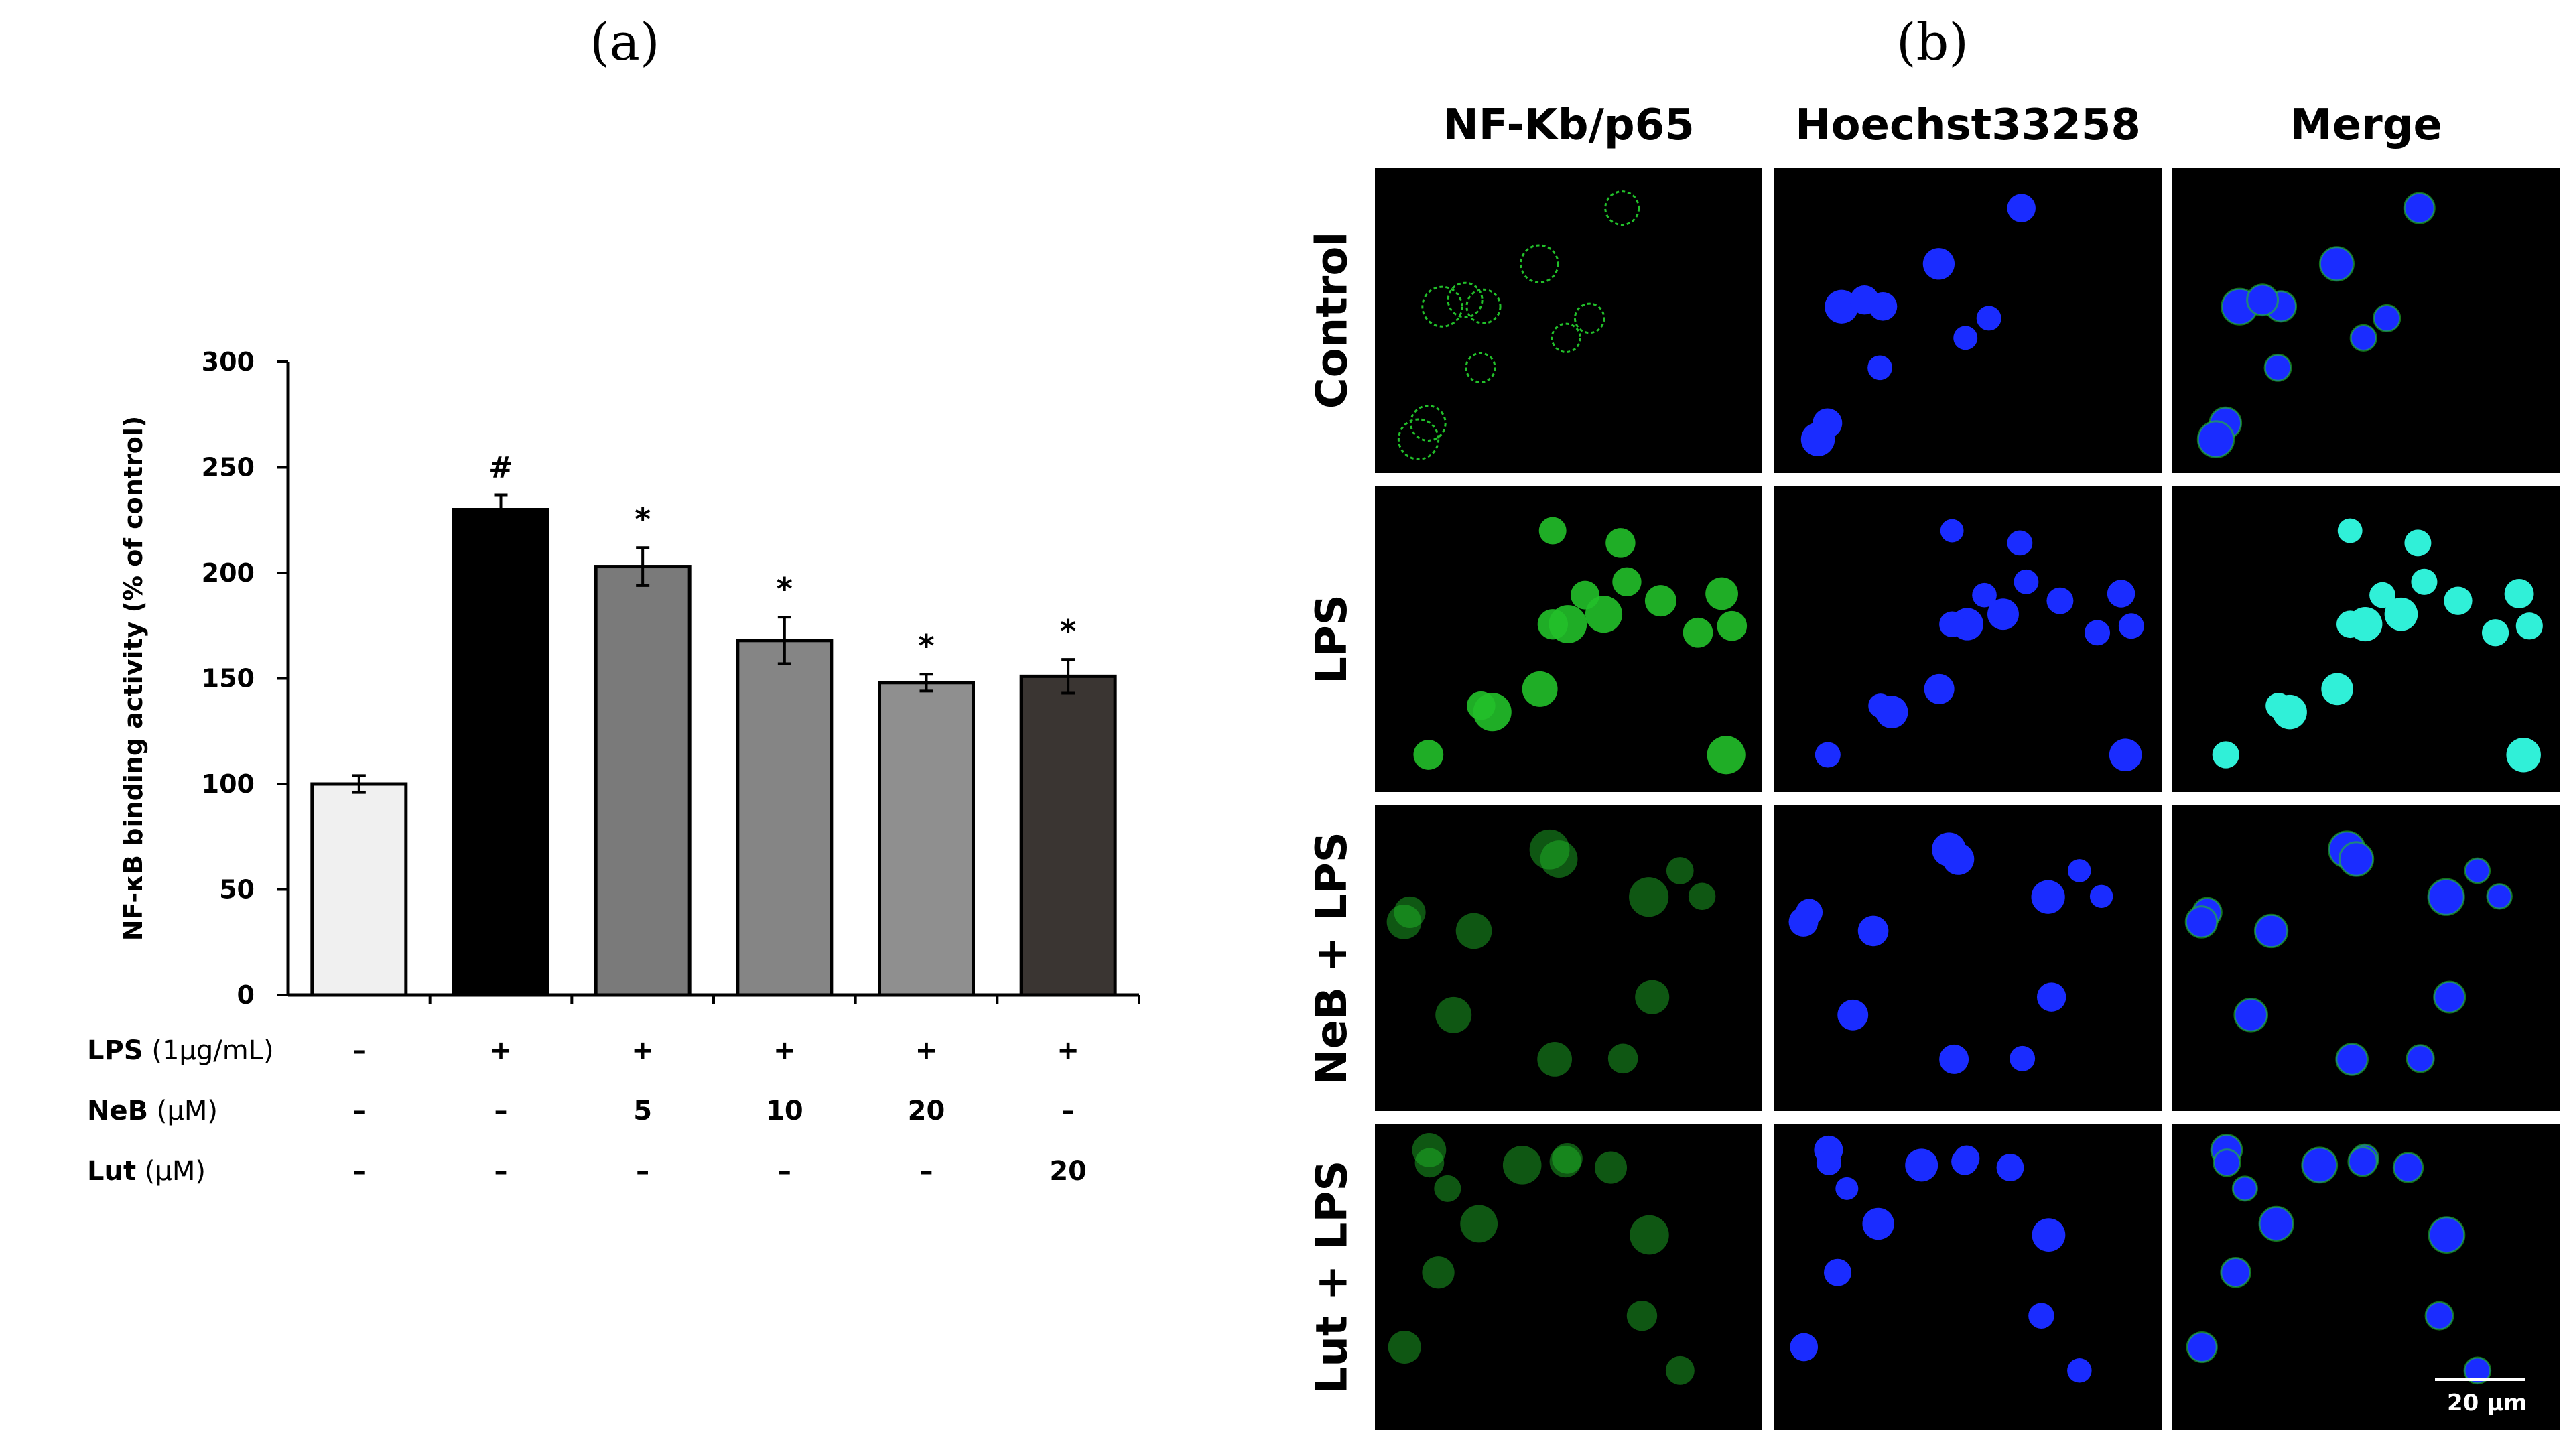 This screenshot has width=2567, height=1456. Describe the element at coordinates (625, 42) in the screenshot. I see `panel-label-a: (a)` at that location.